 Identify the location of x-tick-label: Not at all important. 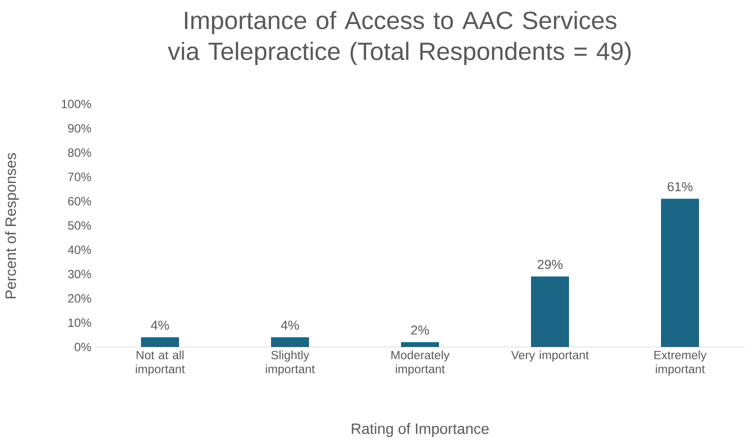
(160, 363).